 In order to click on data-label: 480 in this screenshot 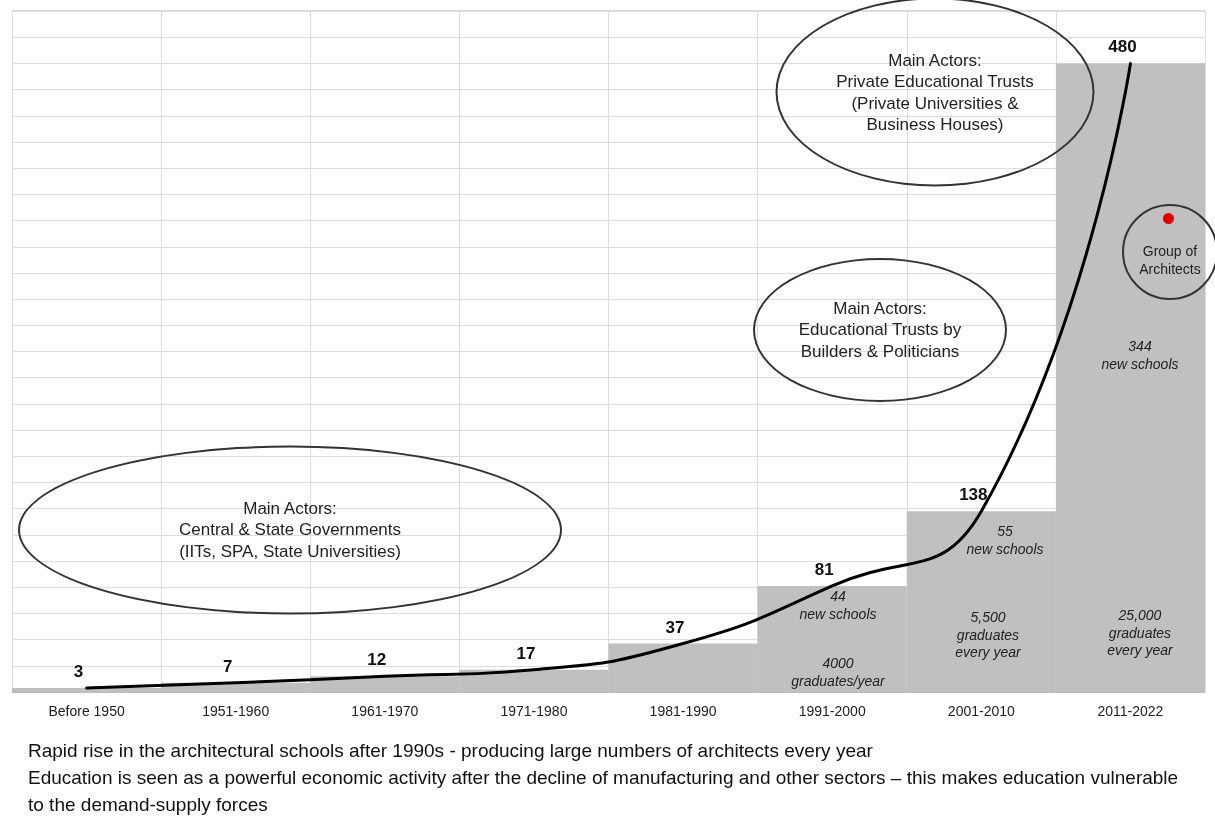, I will do `click(1122, 47)`.